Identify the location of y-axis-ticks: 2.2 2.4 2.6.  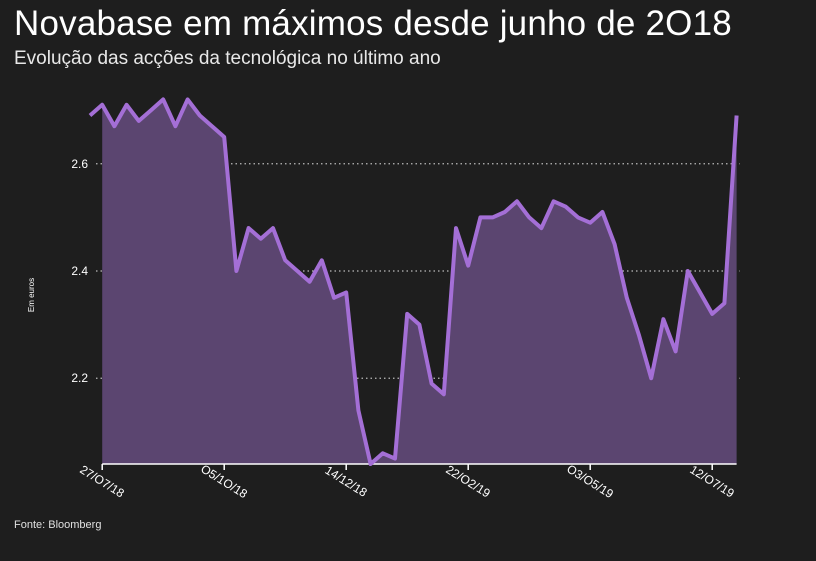
(79, 271).